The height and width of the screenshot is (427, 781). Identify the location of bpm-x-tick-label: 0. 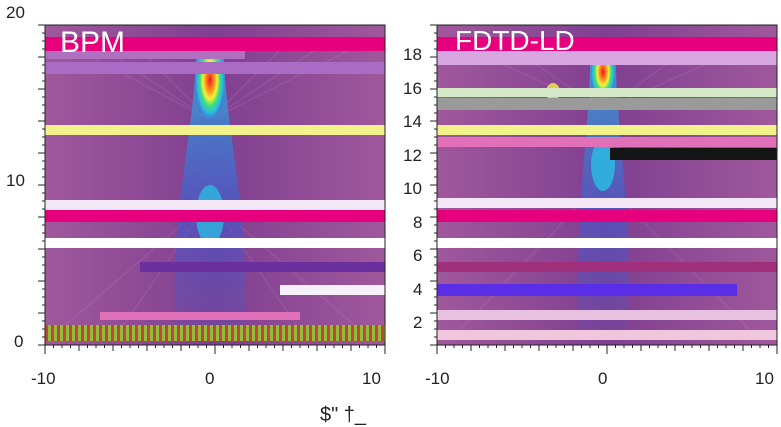
(209, 378).